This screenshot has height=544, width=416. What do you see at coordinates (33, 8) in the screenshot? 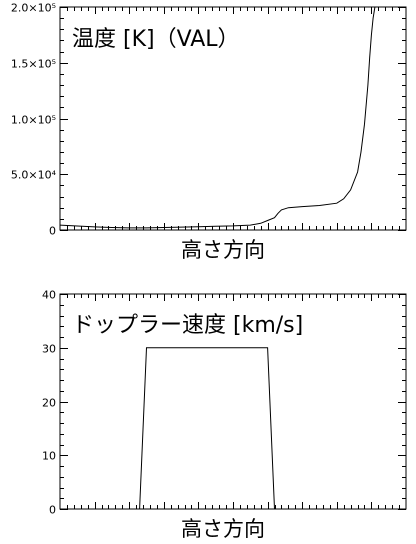
I see `y-tick-label: 2.0×10⁵` at bounding box center [33, 8].